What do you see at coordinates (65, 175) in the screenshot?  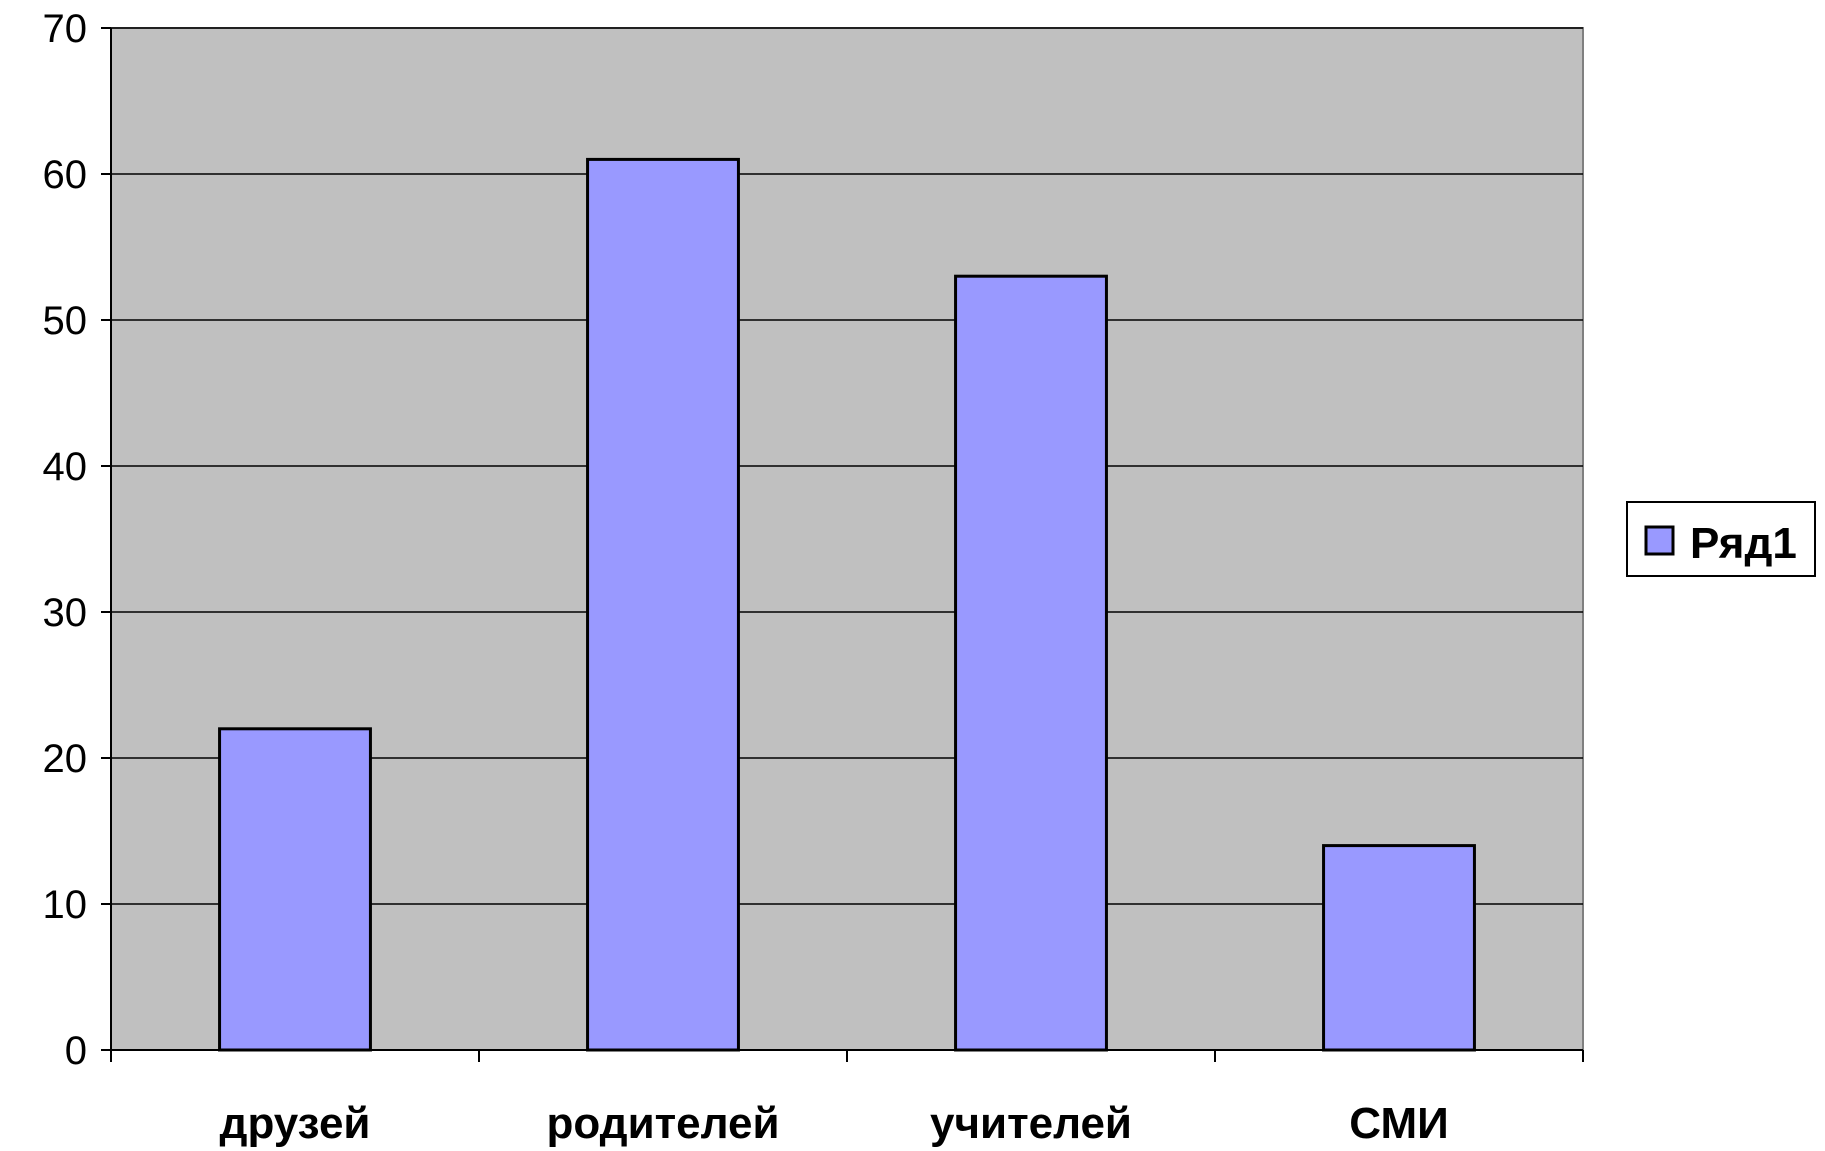 I see `y-tick-label: 60` at bounding box center [65, 175].